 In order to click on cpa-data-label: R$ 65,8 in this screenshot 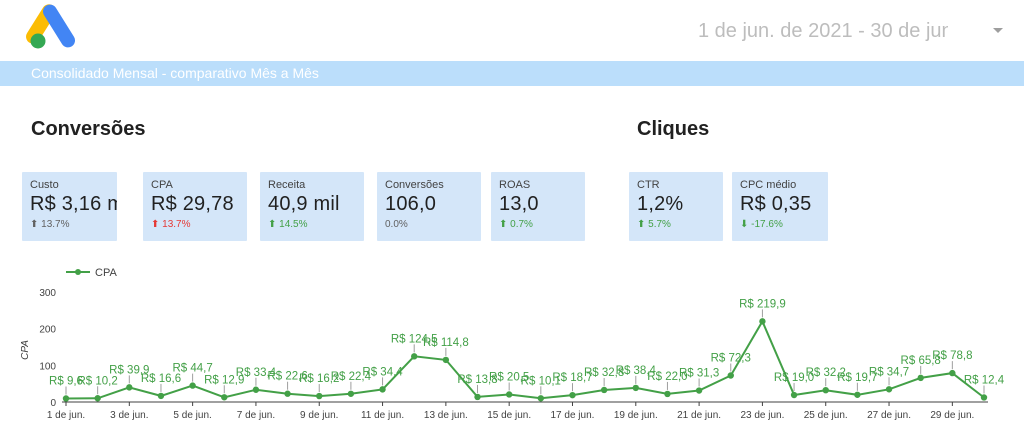, I will do `click(921, 361)`.